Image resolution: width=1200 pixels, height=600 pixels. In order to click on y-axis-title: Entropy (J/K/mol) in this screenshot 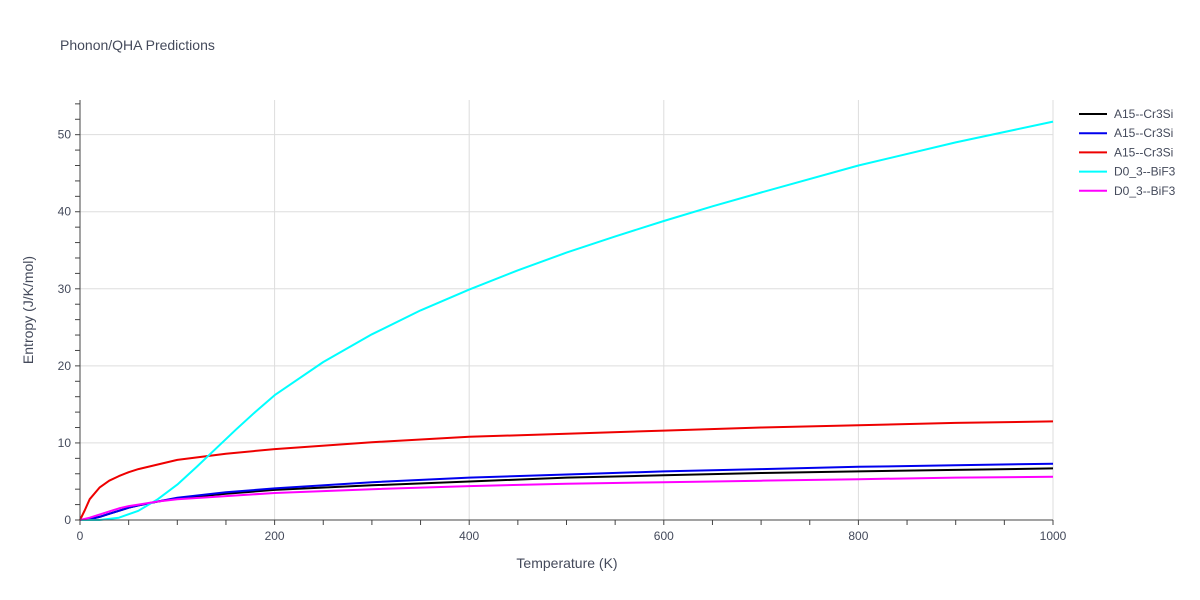, I will do `click(28, 310)`.